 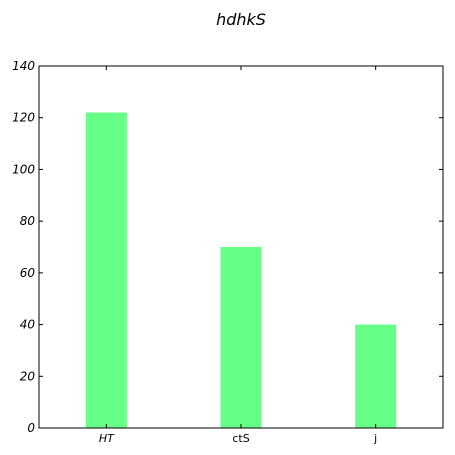 I want to click on y-tick-label-2: 40, so click(x=28, y=325).